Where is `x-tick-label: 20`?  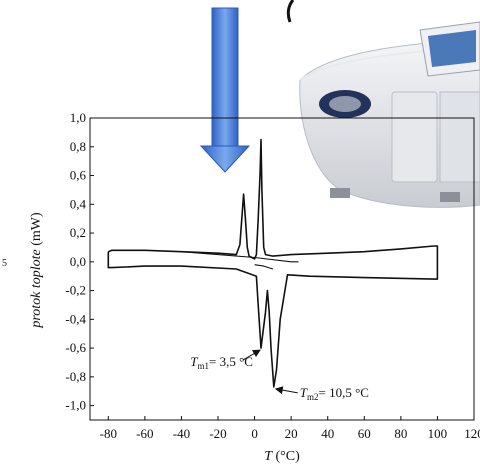
x-tick-label: 20 is located at coordinates (291, 433).